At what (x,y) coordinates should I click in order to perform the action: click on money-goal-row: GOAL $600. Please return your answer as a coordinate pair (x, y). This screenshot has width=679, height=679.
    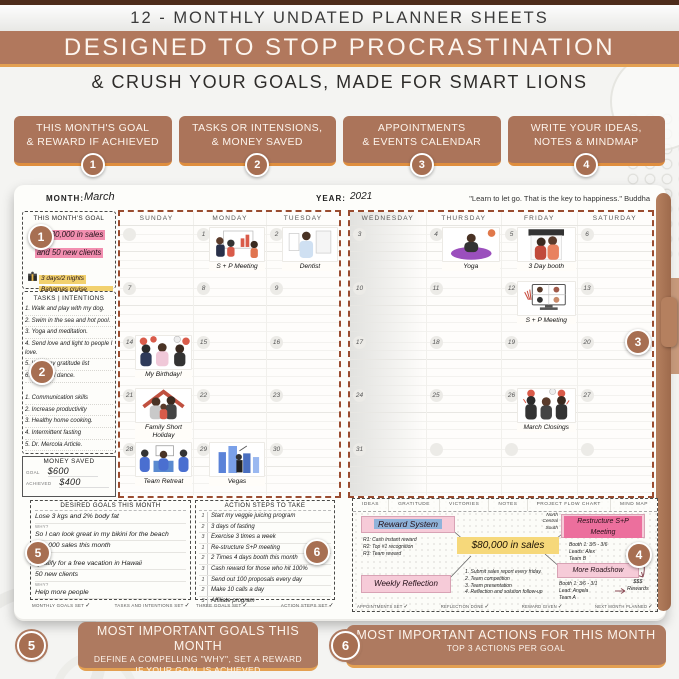
    Looking at the image, I should click on (69, 471).